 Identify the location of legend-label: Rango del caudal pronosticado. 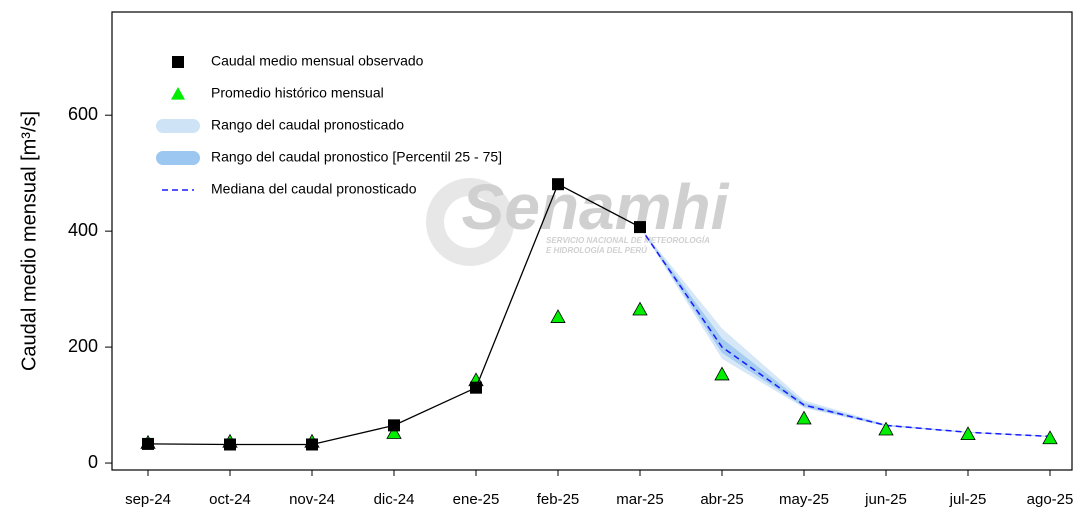
(307, 125).